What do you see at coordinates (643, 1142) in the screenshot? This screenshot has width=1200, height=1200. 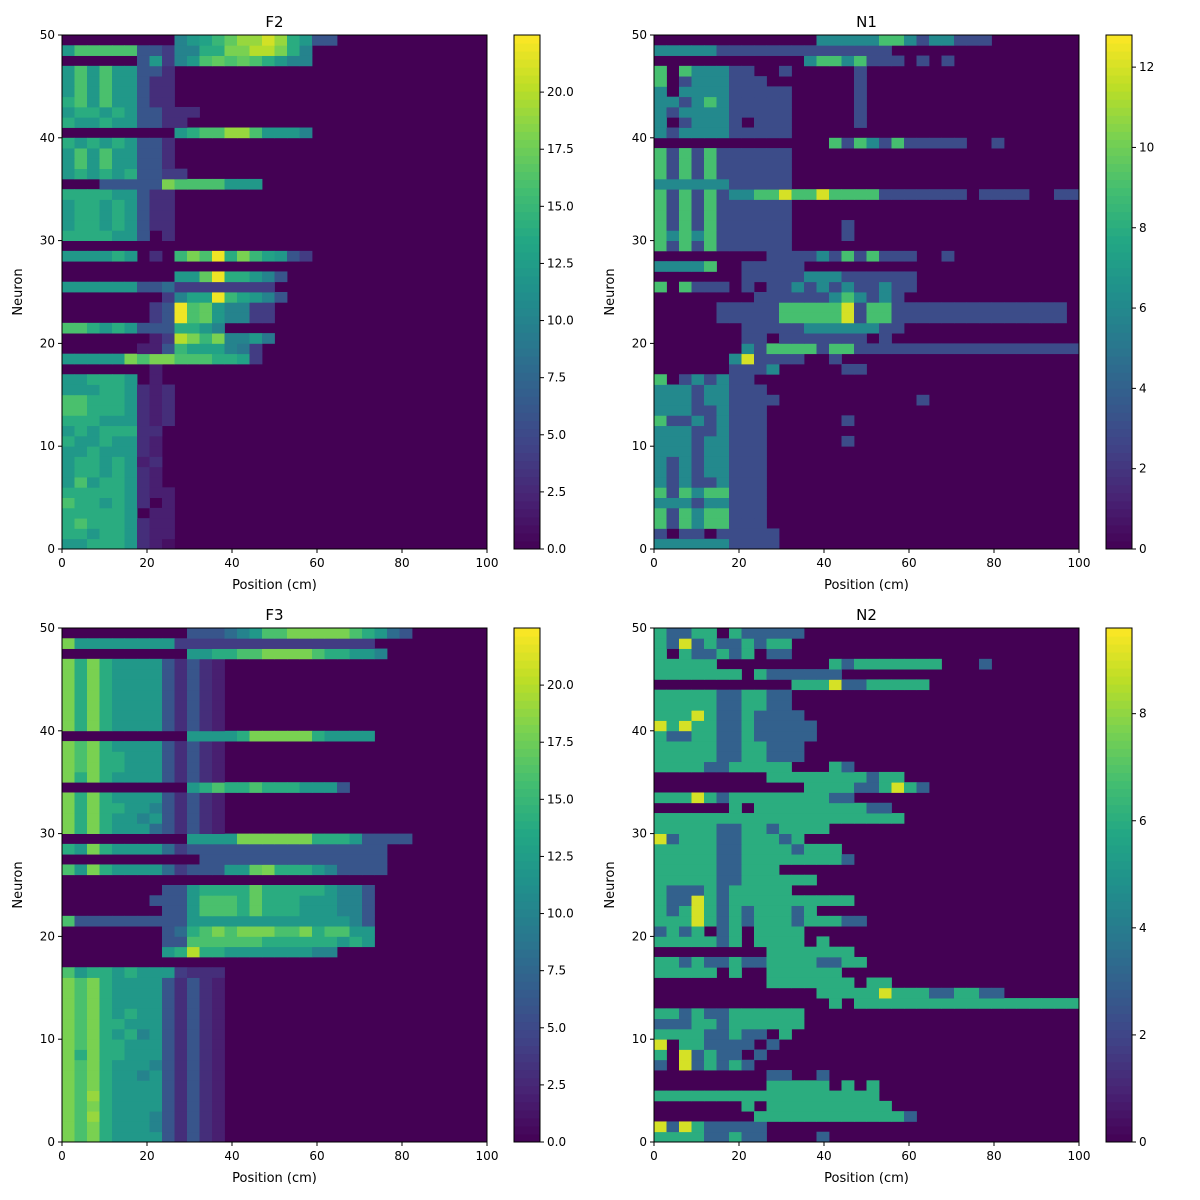 I see `y-tick-label: 0` at bounding box center [643, 1142].